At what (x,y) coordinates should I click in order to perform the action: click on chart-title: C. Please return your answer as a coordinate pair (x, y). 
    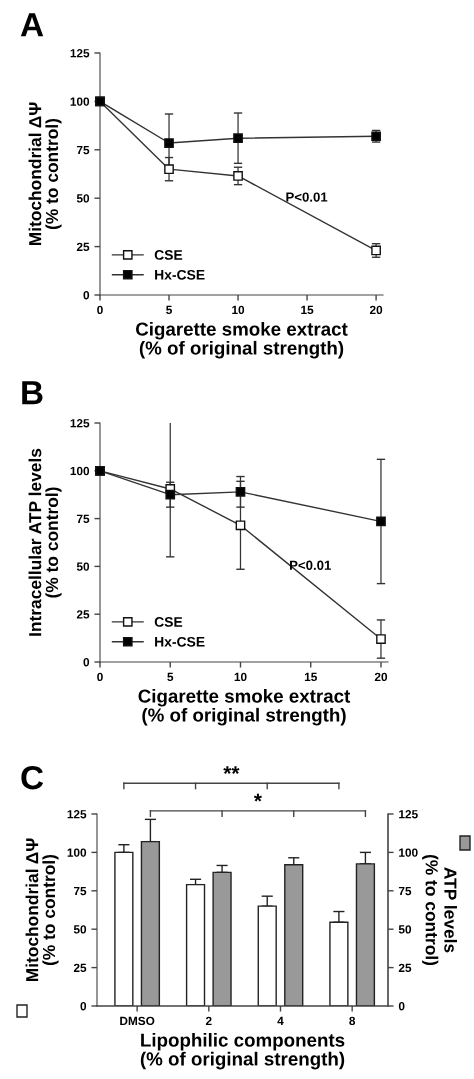
    Looking at the image, I should click on (32, 777).